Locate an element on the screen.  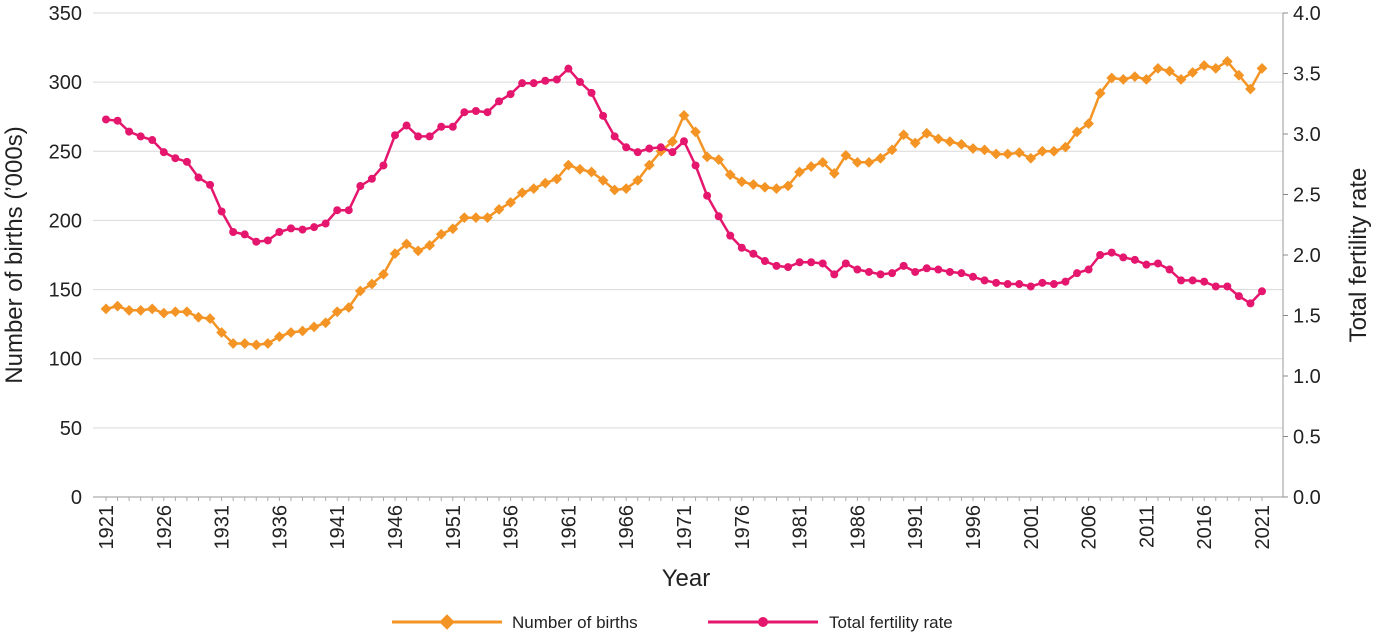
legend: Number of births Total fertility rate is located at coordinates (672, 622).